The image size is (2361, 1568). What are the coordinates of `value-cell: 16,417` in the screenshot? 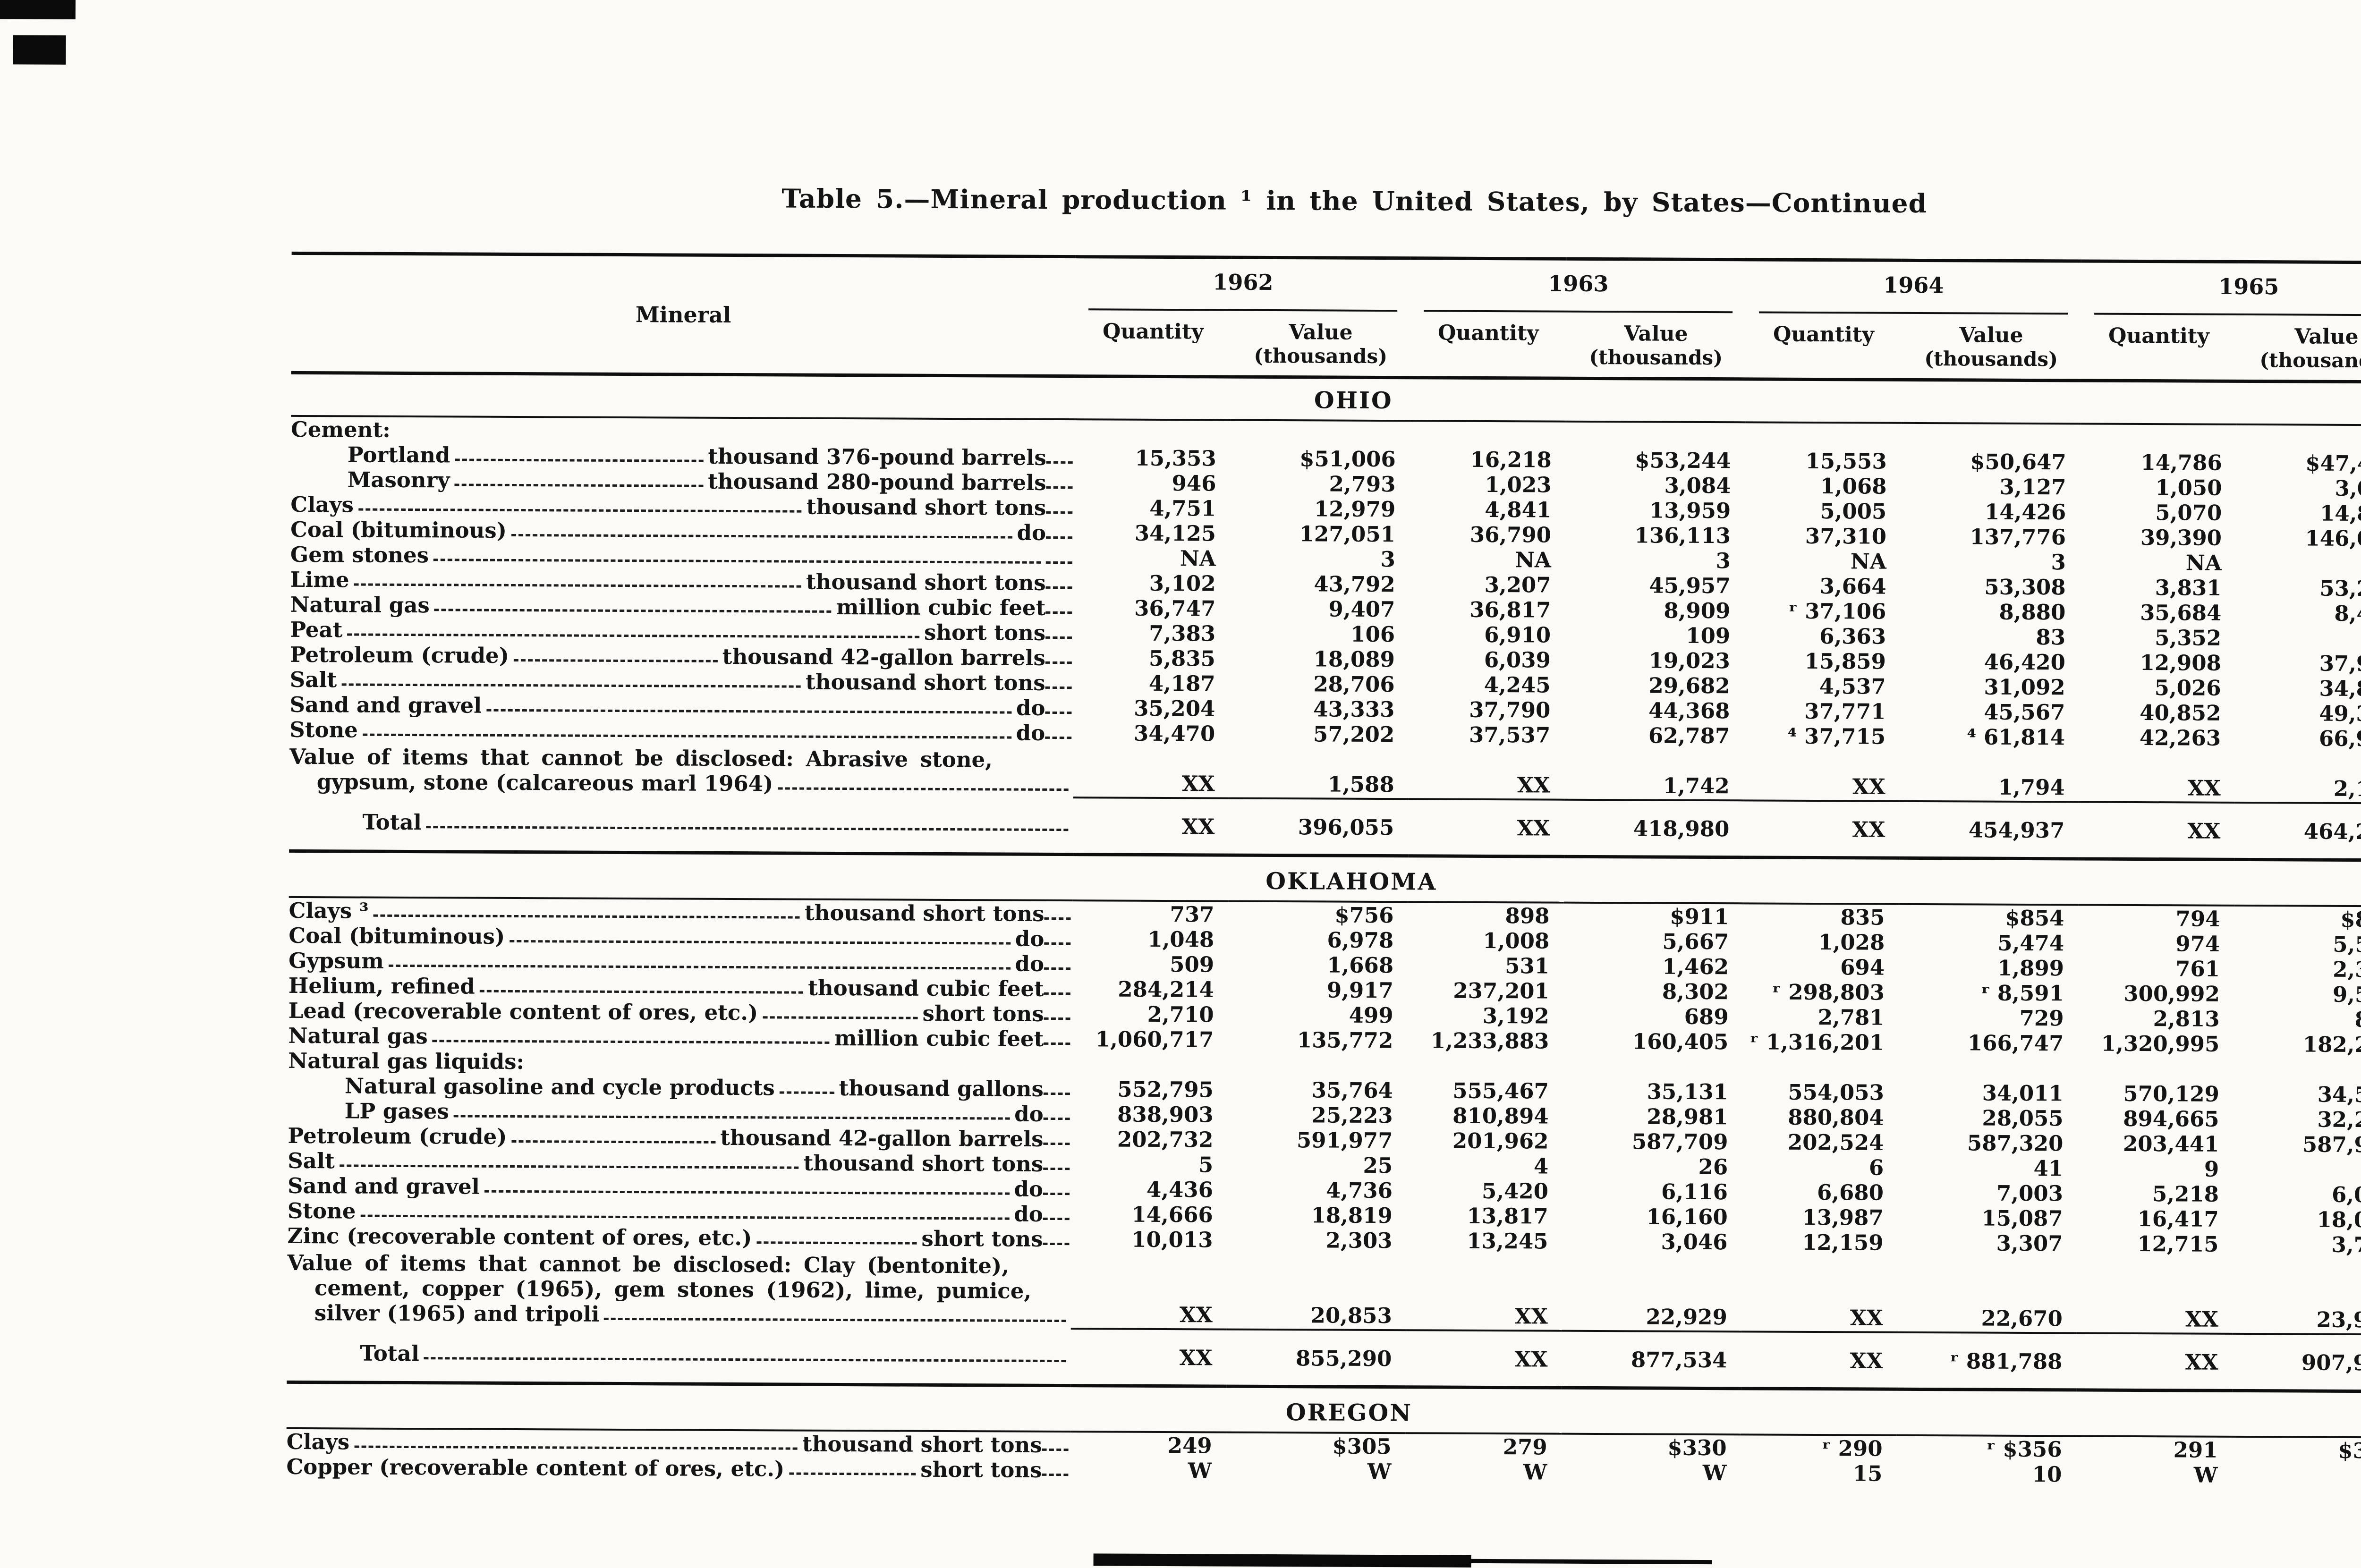 It's located at (2178, 1219).